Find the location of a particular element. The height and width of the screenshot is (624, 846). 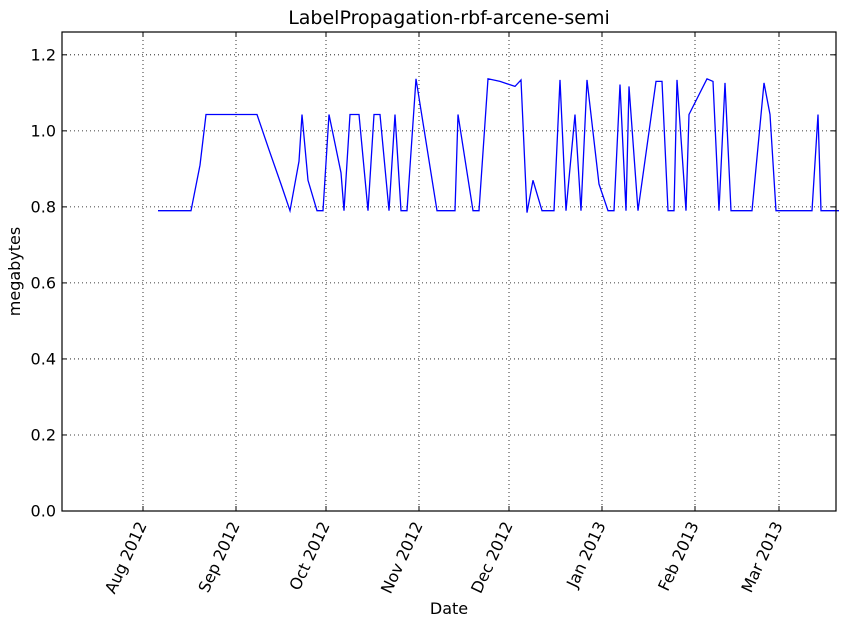

y-tick-label: 0.2 is located at coordinates (43, 434).